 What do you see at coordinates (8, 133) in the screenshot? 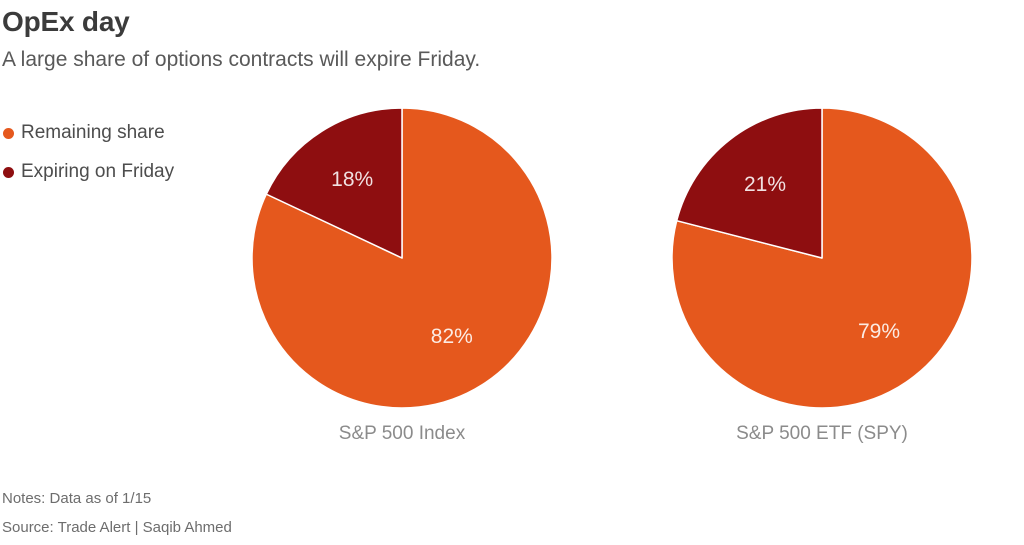
I see `legend-dot-remaining-share-icon` at bounding box center [8, 133].